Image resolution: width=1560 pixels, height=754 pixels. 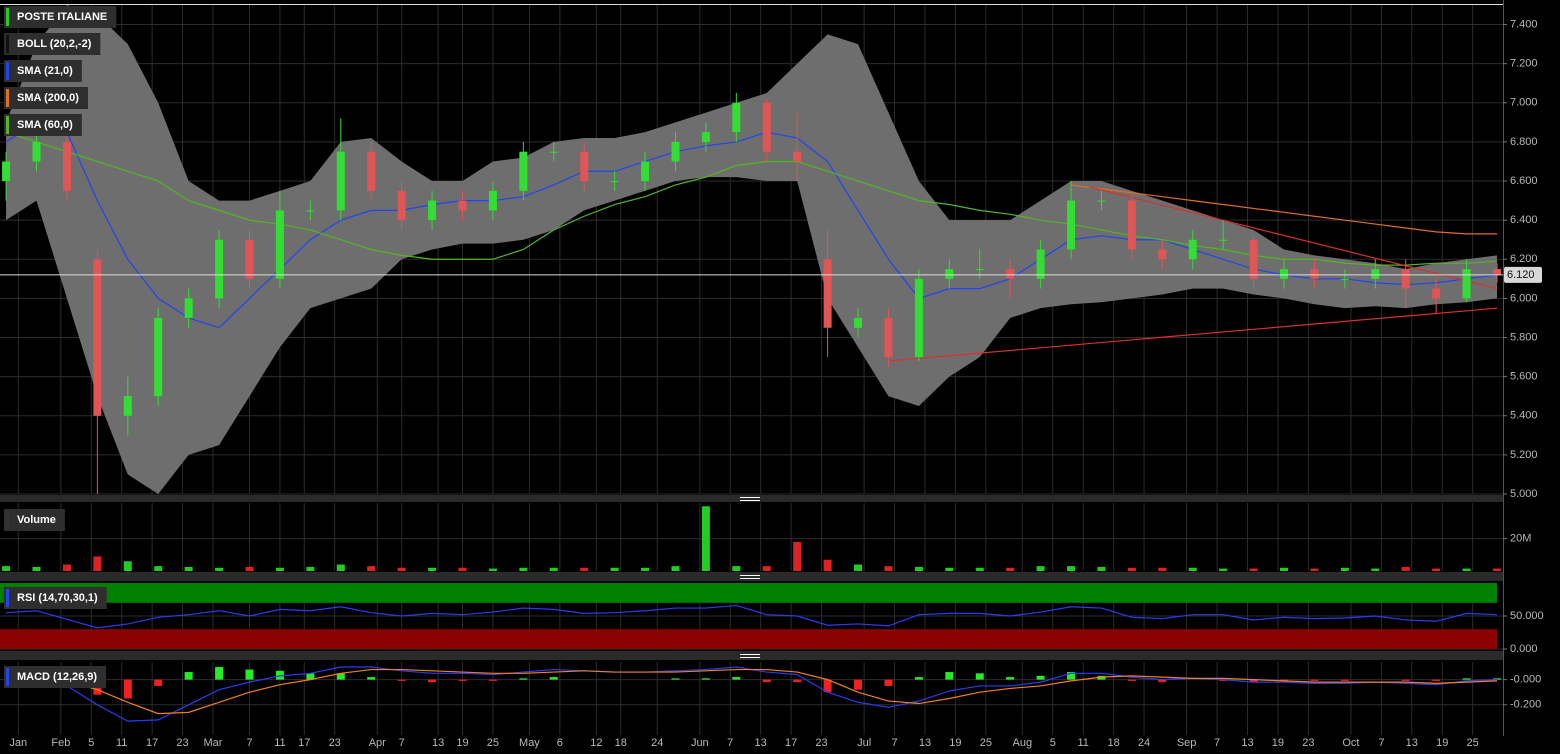 I want to click on x-tick-label: 5, so click(x=1053, y=743).